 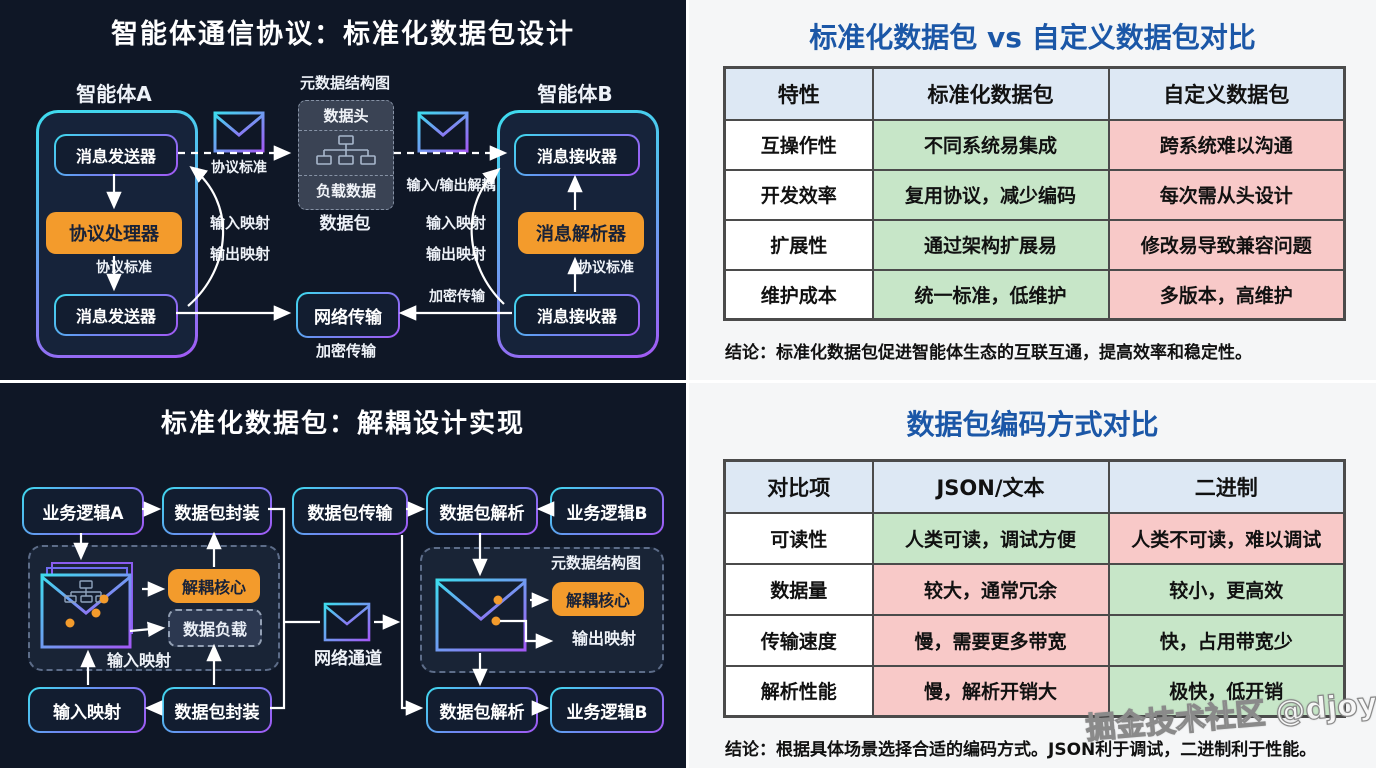 I want to click on json-cell: 慢，解析开销大, so click(x=990, y=691).